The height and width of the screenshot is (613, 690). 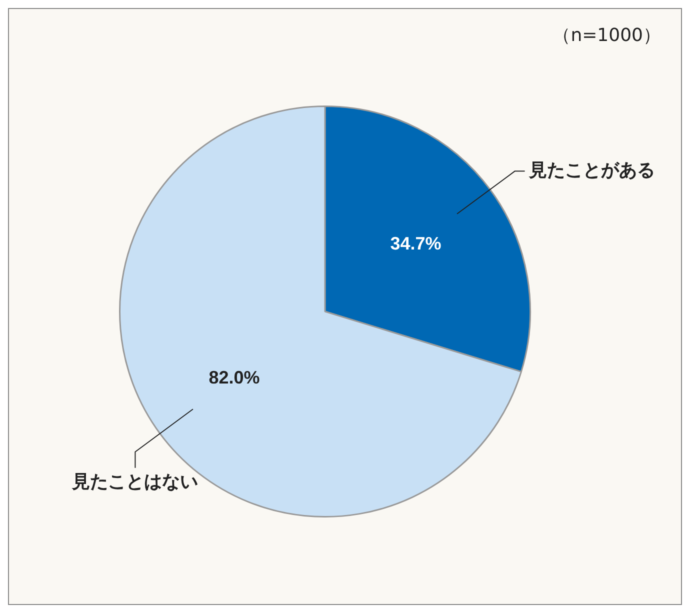 I want to click on text: （n=1000）, so click(x=606, y=35).